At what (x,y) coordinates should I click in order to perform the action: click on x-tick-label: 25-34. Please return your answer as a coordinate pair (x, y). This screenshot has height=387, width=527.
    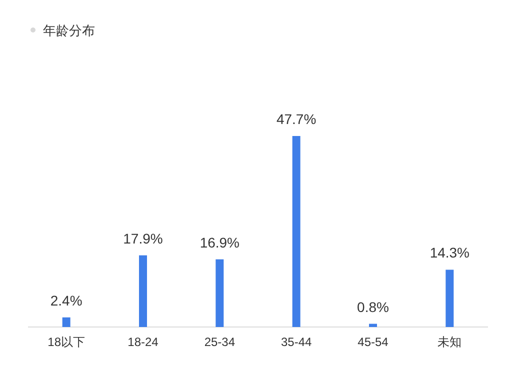
    Looking at the image, I should click on (220, 342).